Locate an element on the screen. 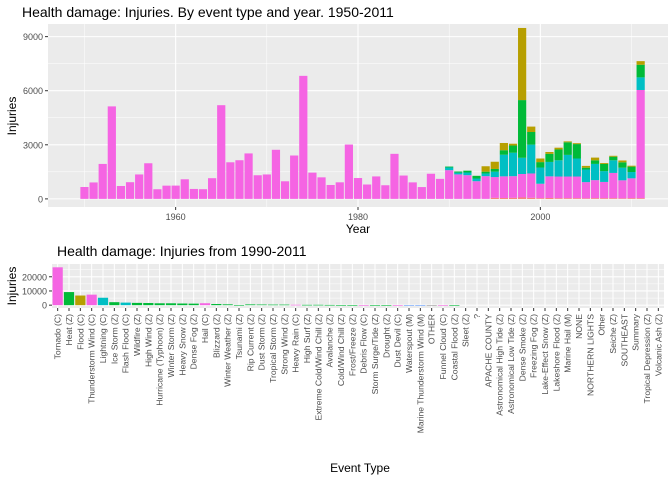 This screenshot has width=672, height=480. bottom-x-tick-label: Volcanic Ash (Z) is located at coordinates (658, 345).